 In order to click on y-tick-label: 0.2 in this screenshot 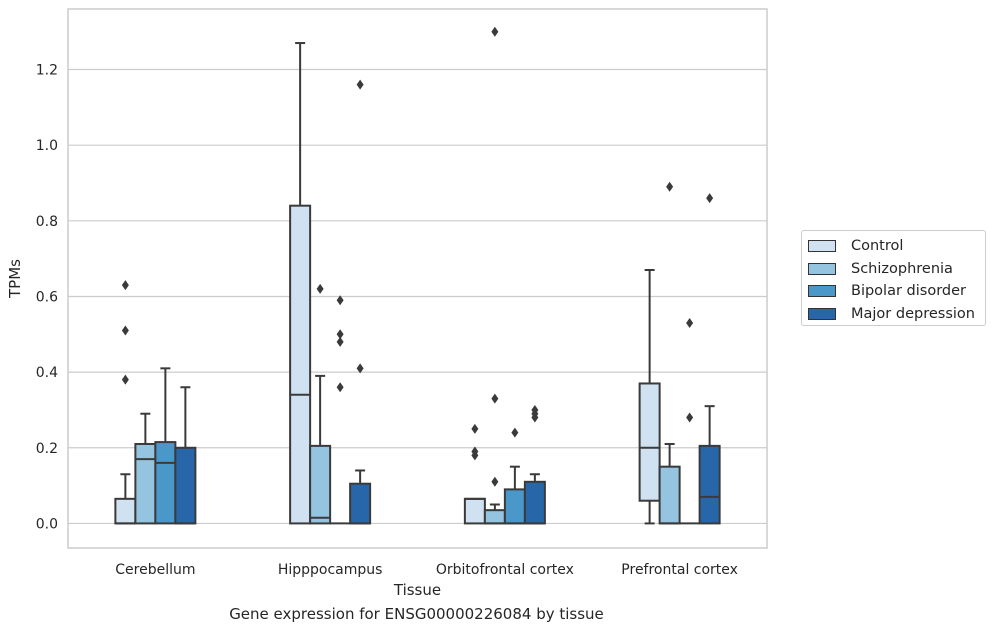, I will do `click(47, 449)`.